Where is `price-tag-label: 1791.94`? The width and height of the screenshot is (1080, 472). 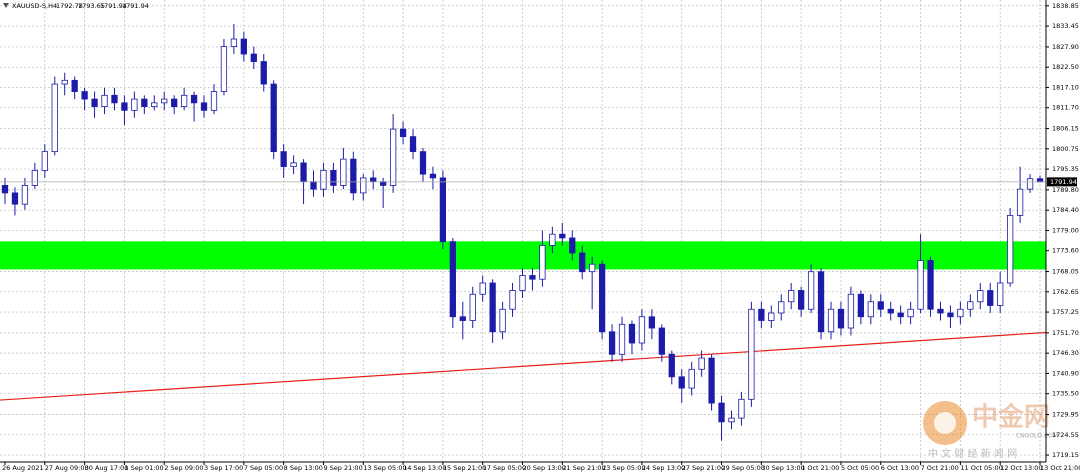 price-tag-label: 1791.94 is located at coordinates (1063, 182).